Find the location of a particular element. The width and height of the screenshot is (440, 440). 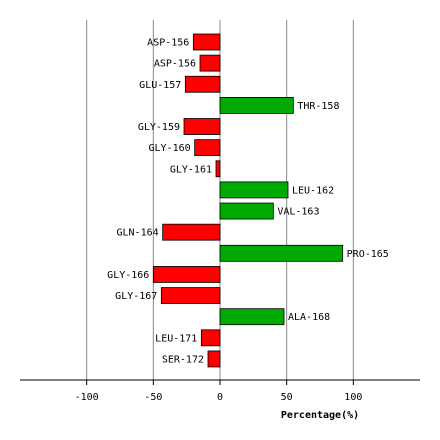

bar-label: SER-172 is located at coordinates (183, 359).